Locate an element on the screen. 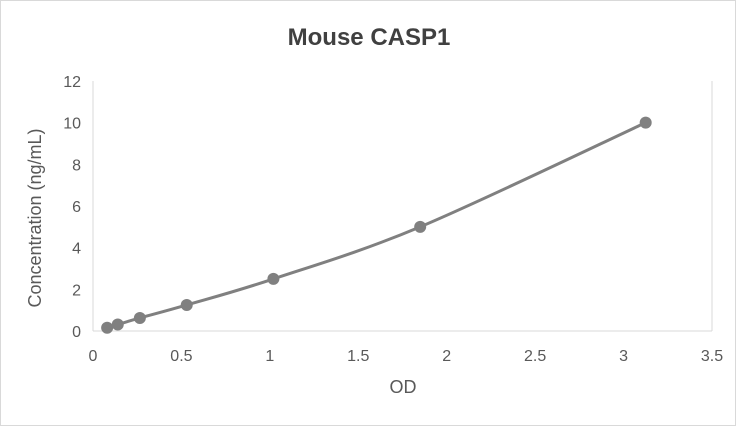 This screenshot has width=736, height=427. y-tick-label: 12 is located at coordinates (72, 82).